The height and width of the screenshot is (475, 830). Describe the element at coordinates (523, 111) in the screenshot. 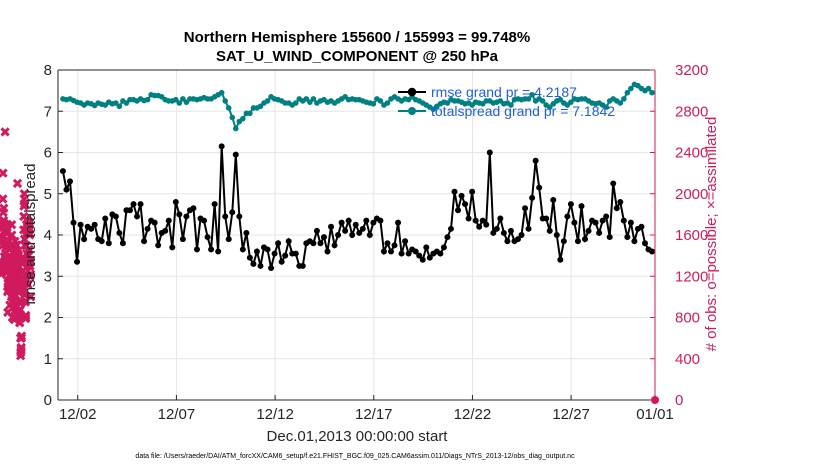

I see `legend-label: totalspread grand pr = 7.1842` at that location.